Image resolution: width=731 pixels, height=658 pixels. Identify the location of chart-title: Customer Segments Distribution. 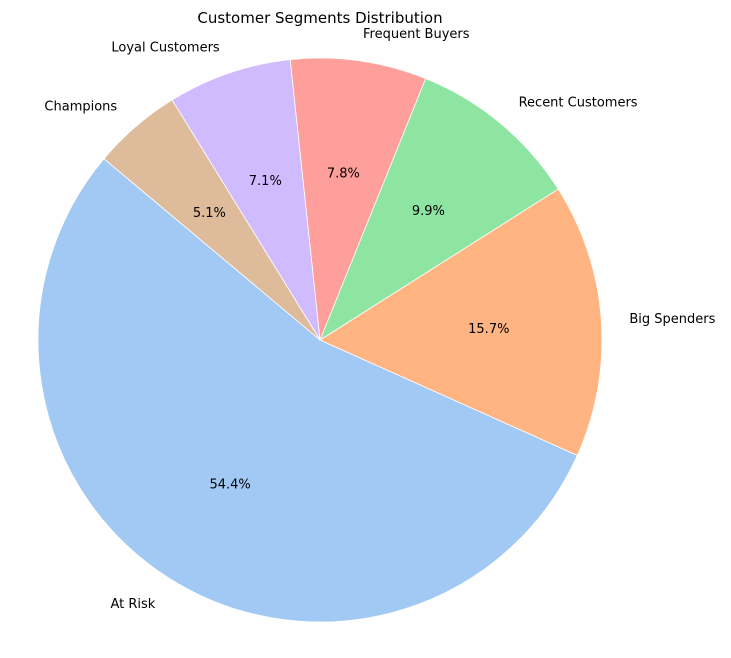
(319, 18).